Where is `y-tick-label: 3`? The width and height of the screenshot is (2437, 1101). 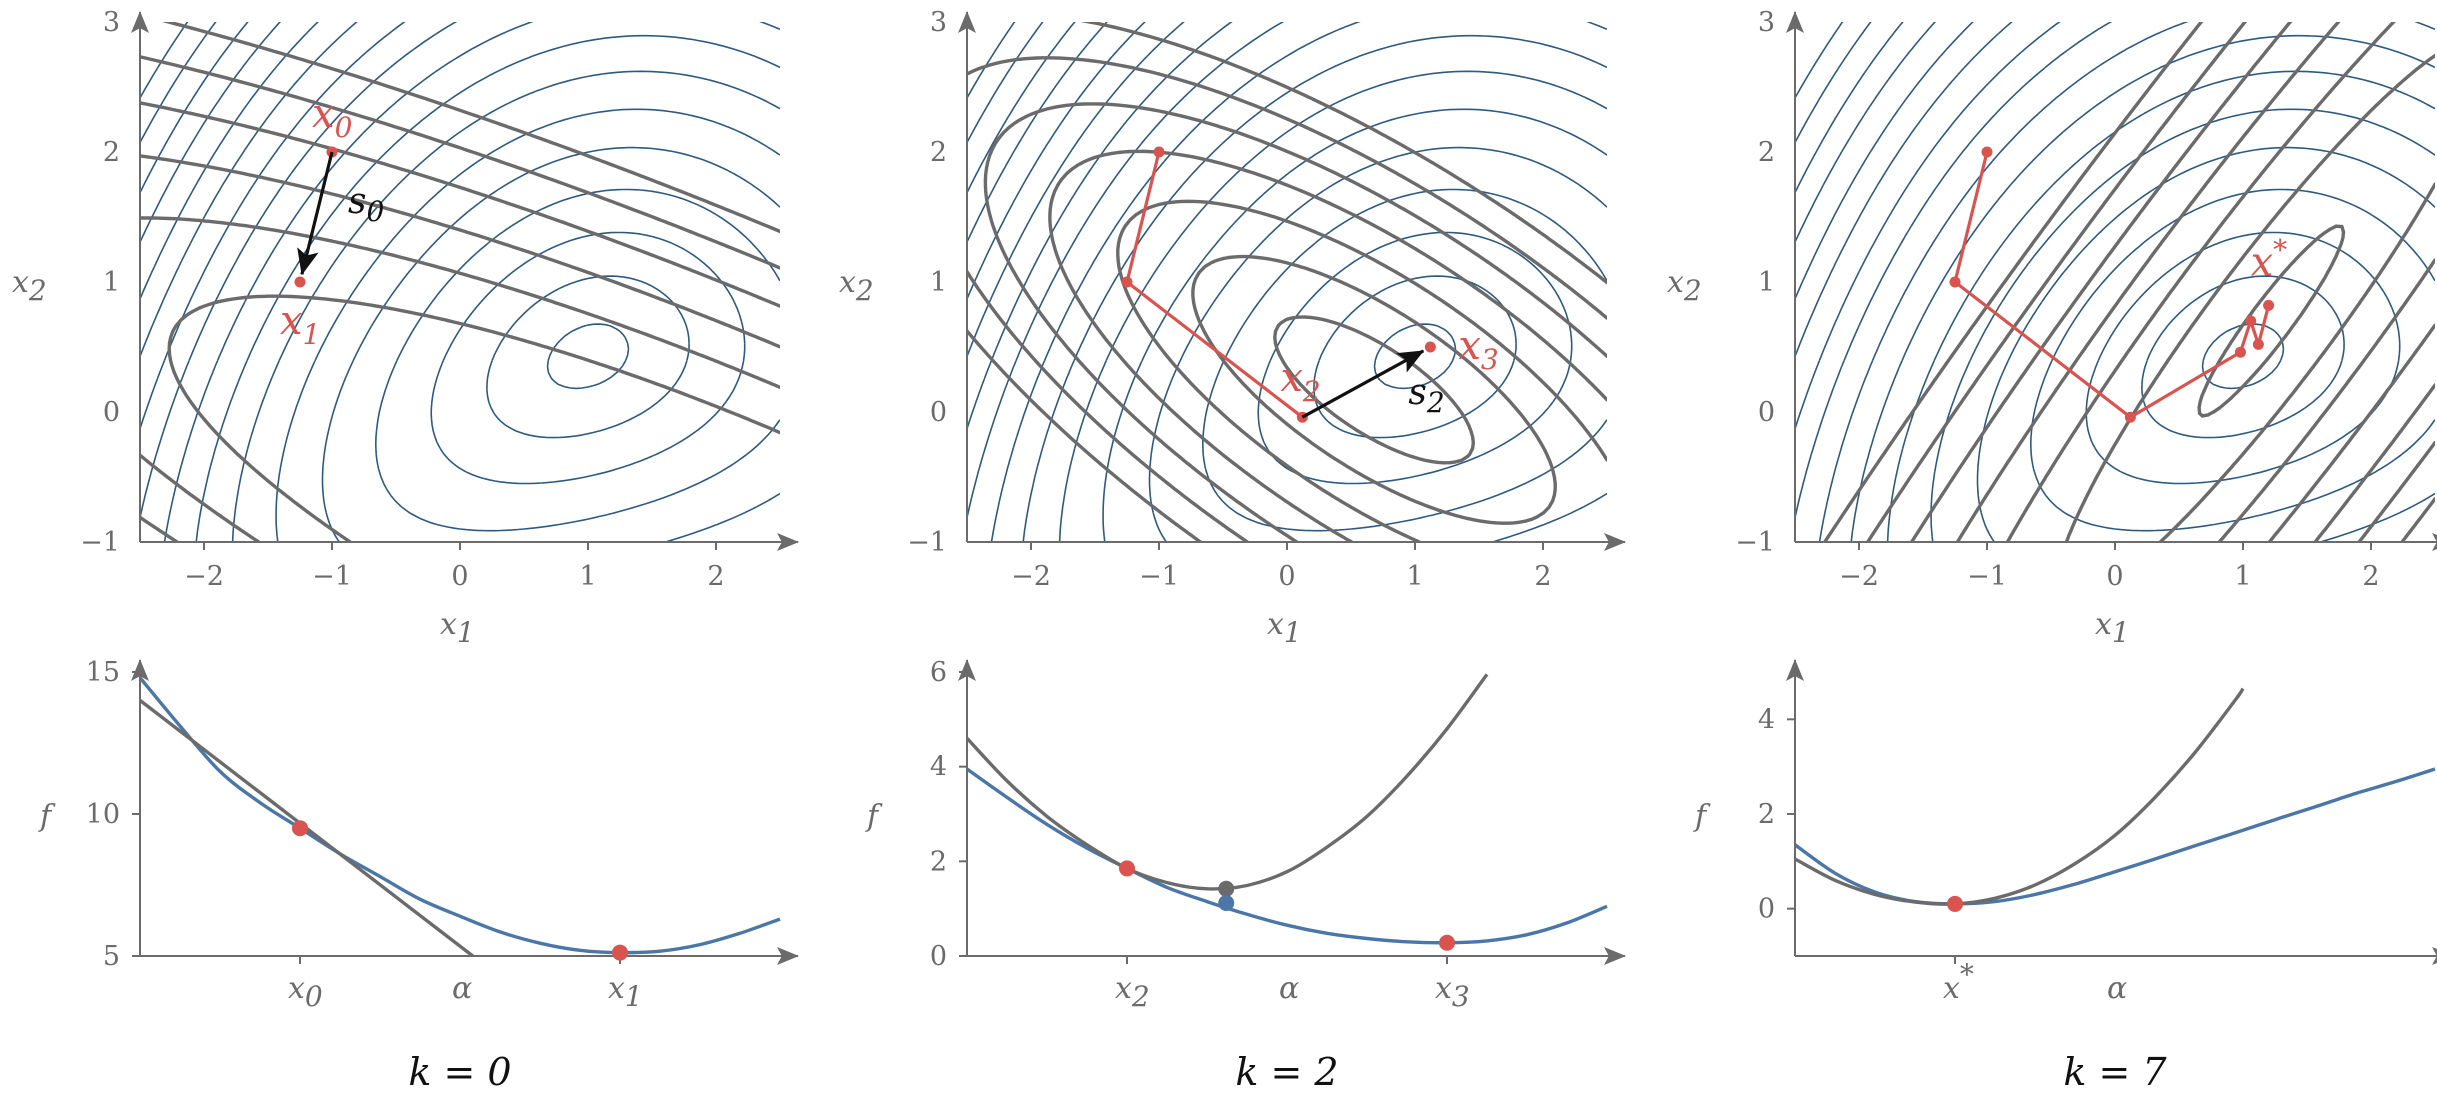 y-tick-label: 3 is located at coordinates (1766, 22).